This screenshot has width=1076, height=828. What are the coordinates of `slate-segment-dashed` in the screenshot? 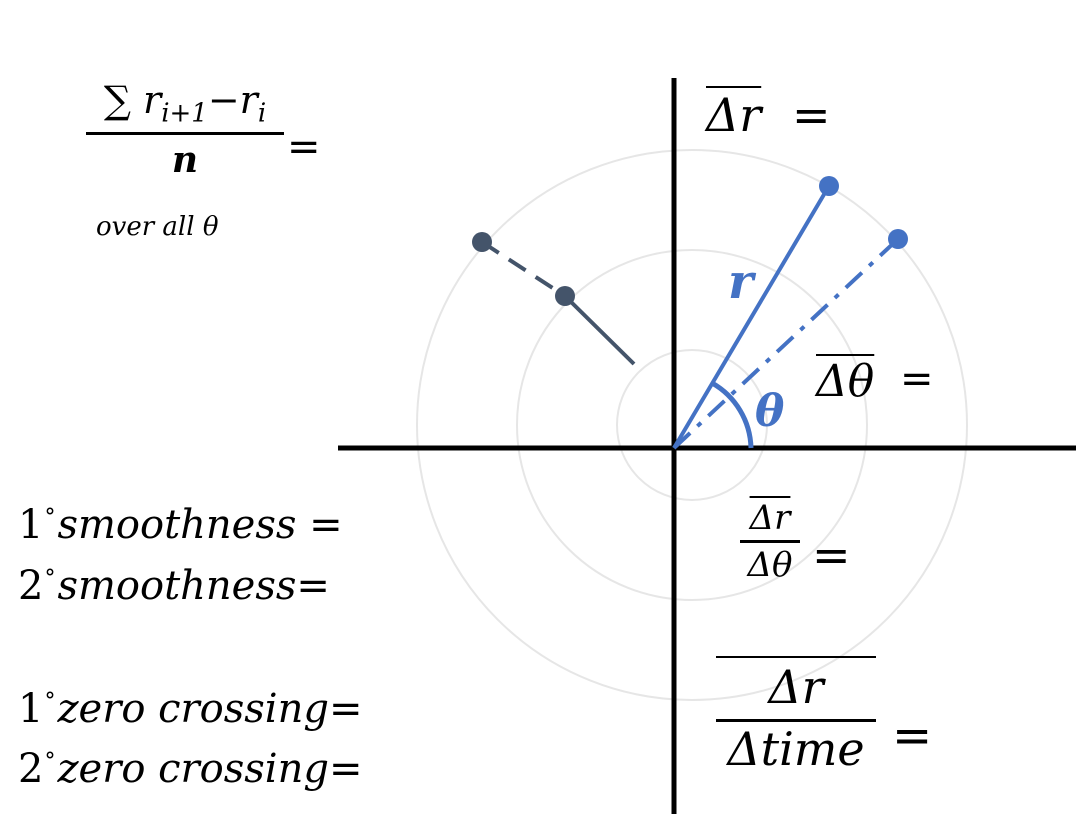 It's located at (523, 269).